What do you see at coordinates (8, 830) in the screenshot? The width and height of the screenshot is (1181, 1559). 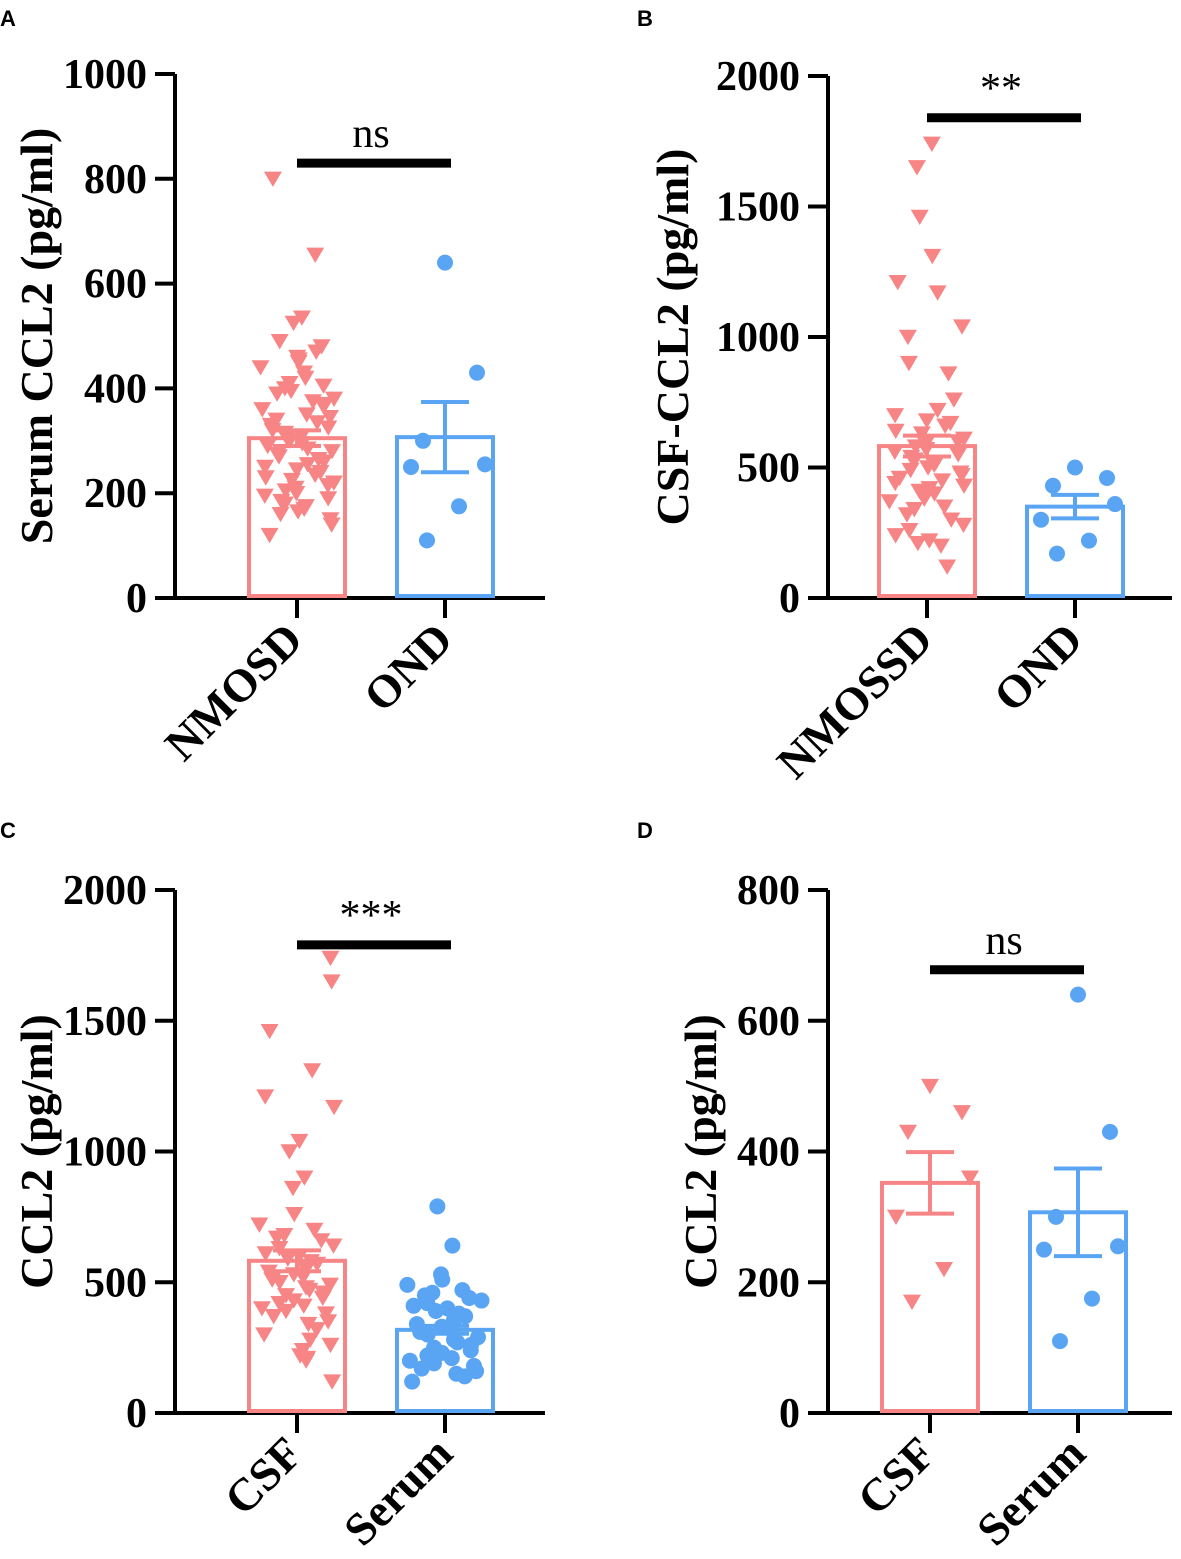 I see `panel-letter: C` at bounding box center [8, 830].